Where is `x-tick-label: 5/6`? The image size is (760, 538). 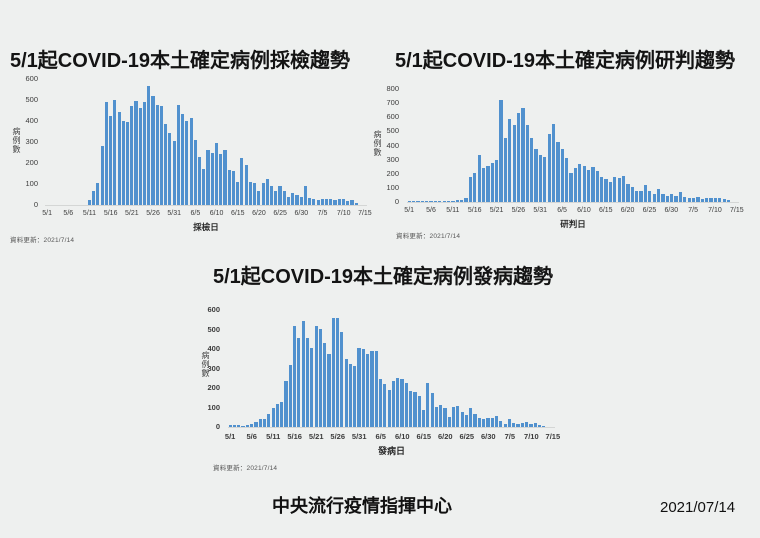 x-tick-label: 5/6 is located at coordinates (68, 213).